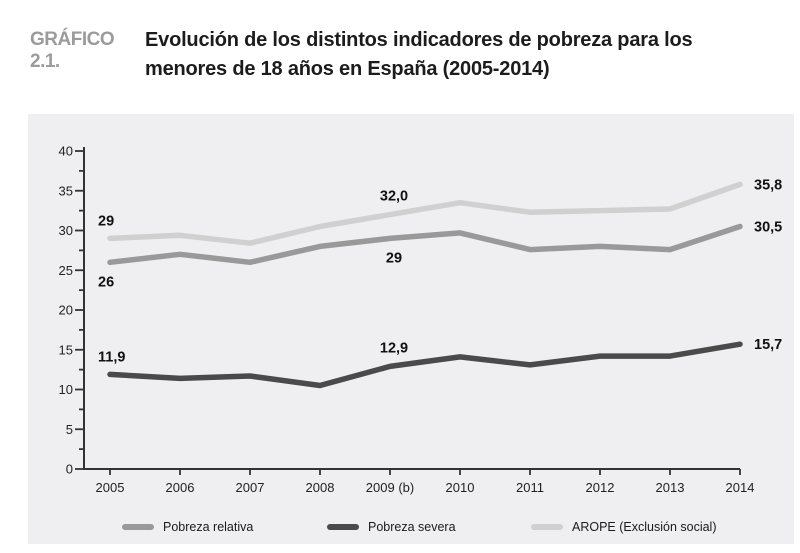 The height and width of the screenshot is (553, 800). Describe the element at coordinates (69, 429) in the screenshot. I see `y-tick-label: 5` at that location.